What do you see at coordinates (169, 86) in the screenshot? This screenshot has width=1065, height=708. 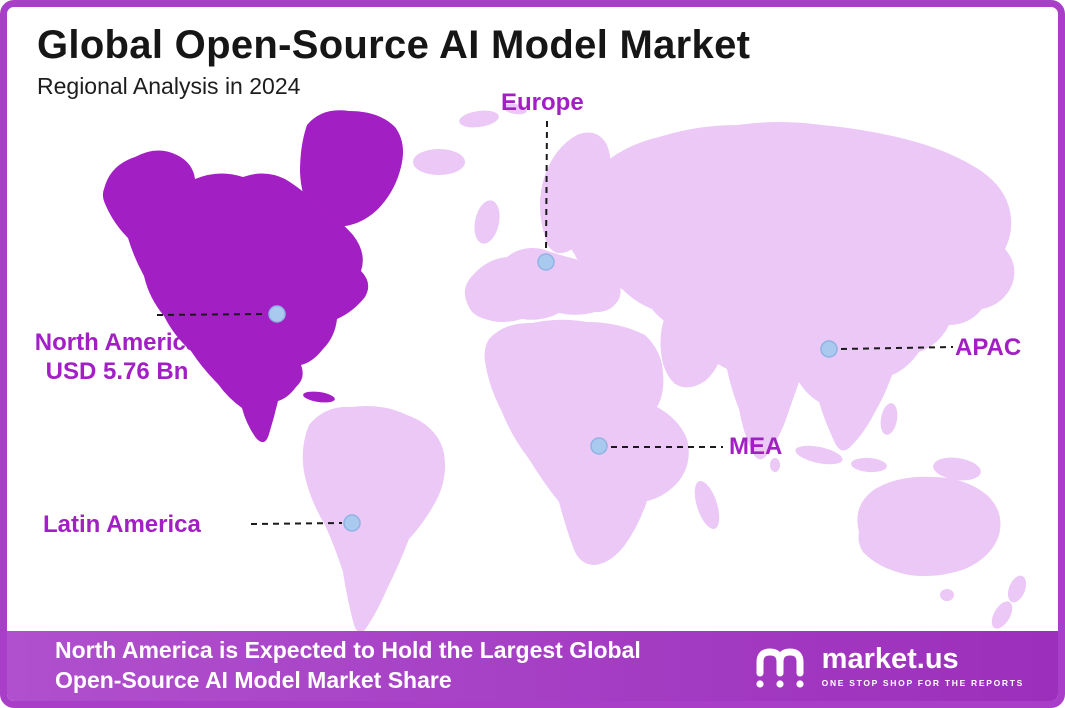 I see `page-subtitle: Regional Analysis in 2024` at bounding box center [169, 86].